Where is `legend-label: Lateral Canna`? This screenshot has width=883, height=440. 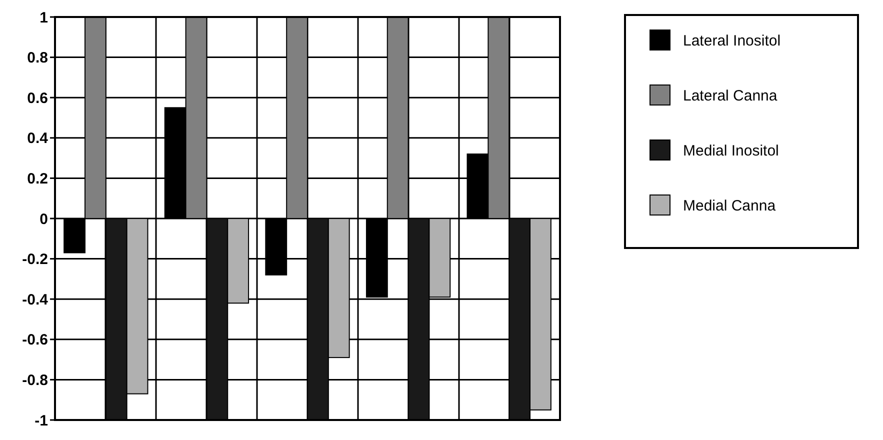
legend-label: Lateral Canna is located at coordinates (730, 95).